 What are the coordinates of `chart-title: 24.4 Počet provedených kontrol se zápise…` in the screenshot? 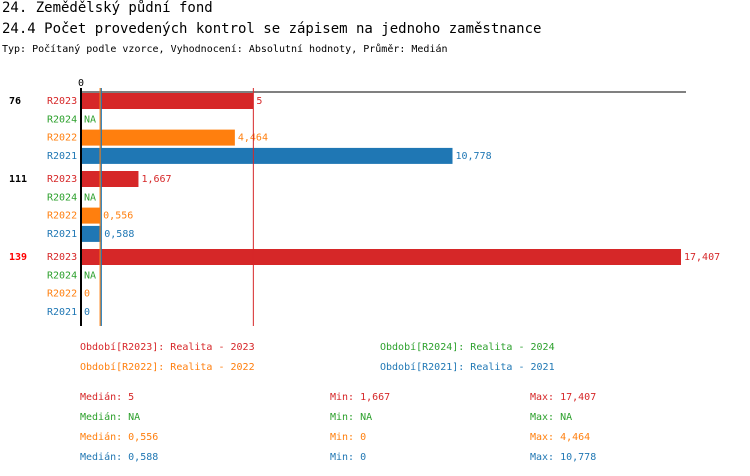 It's located at (272, 29).